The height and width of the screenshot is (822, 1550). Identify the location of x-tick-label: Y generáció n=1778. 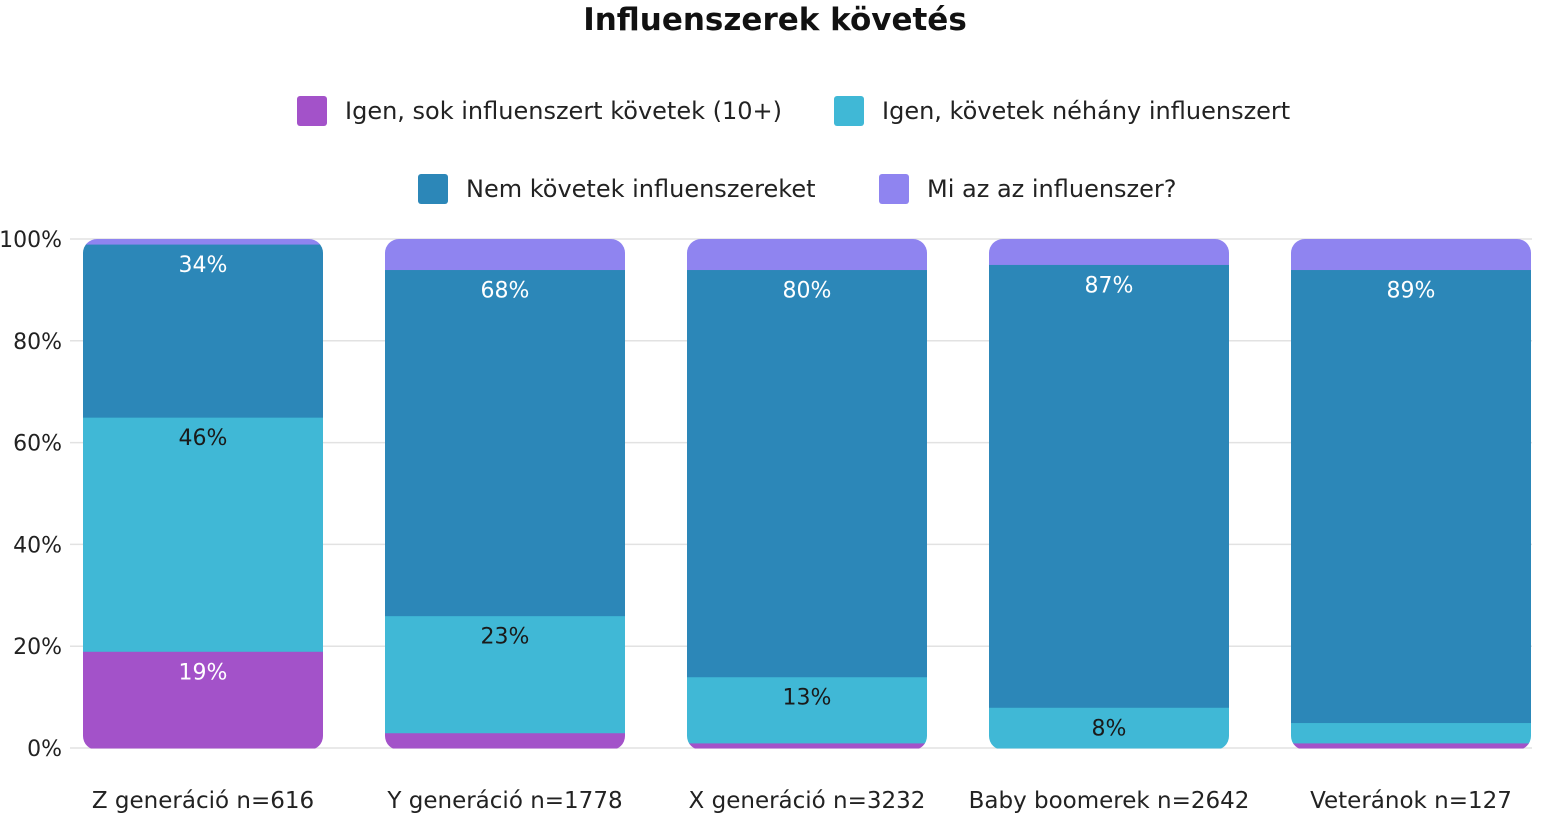
(504, 801).